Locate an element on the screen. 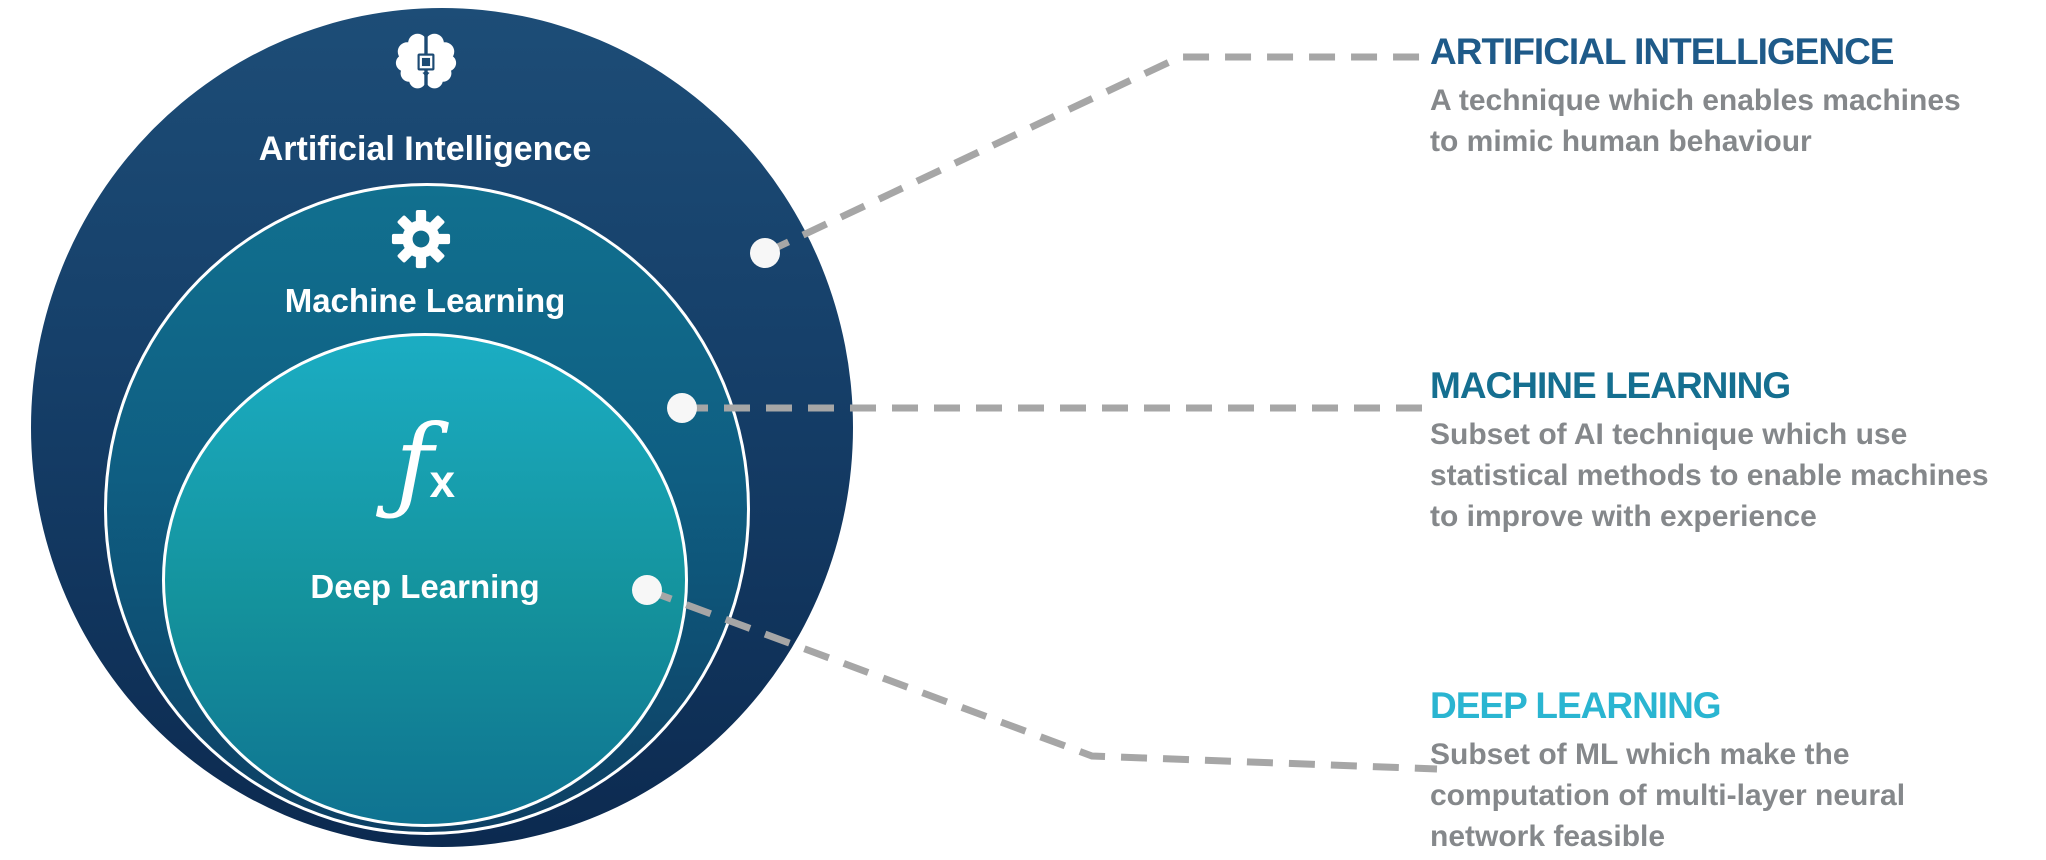 Image resolution: width=2046 pixels, height=860 pixels. legend-title-deep-learning: DEEP LEARNING is located at coordinates (1576, 705).